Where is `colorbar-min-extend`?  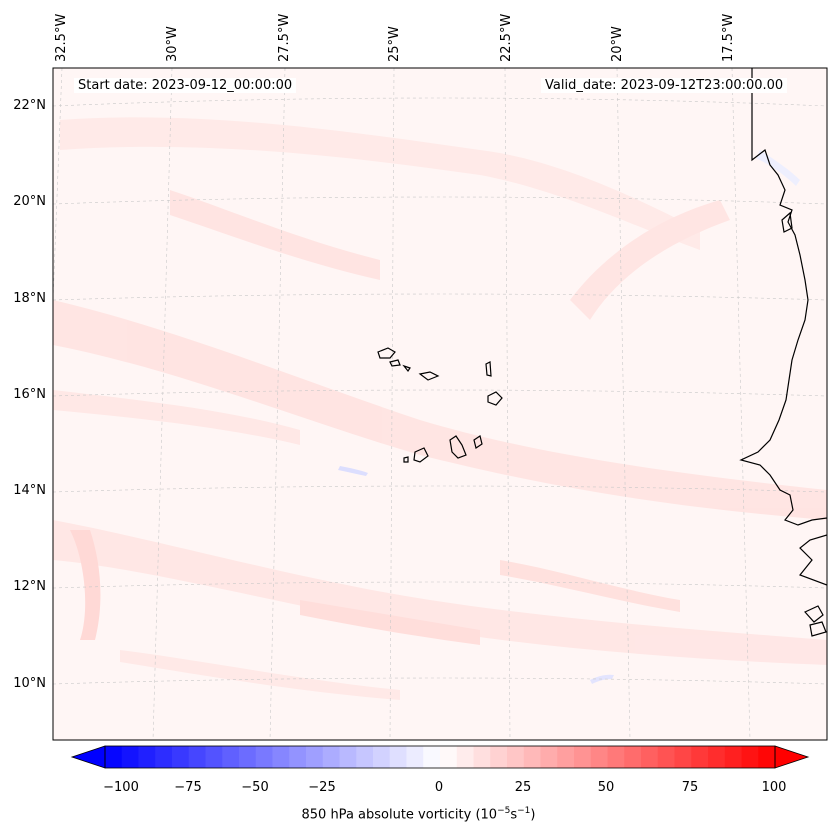
colorbar-min-extend is located at coordinates (88, 757).